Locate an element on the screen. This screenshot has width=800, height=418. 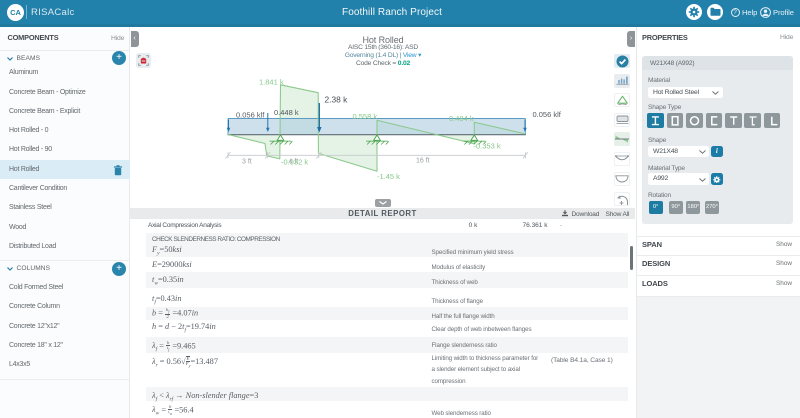
svg-text: 3 ft is located at coordinates (247, 161).